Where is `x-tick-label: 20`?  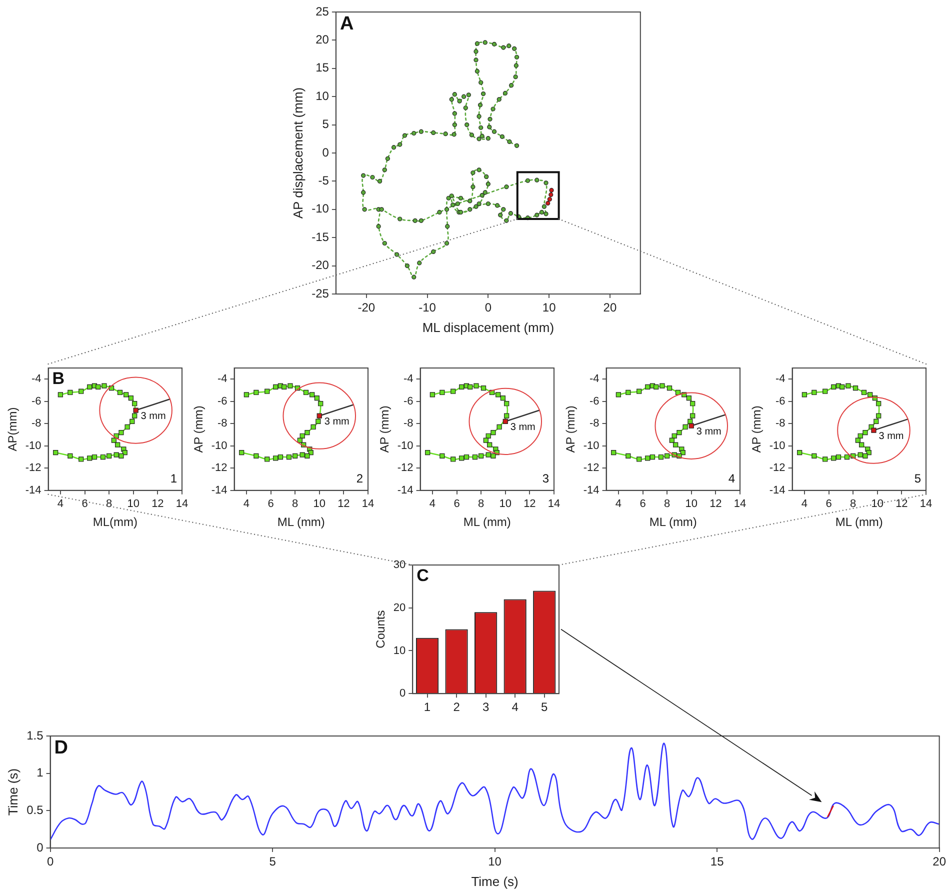 x-tick-label: 20 is located at coordinates (610, 307).